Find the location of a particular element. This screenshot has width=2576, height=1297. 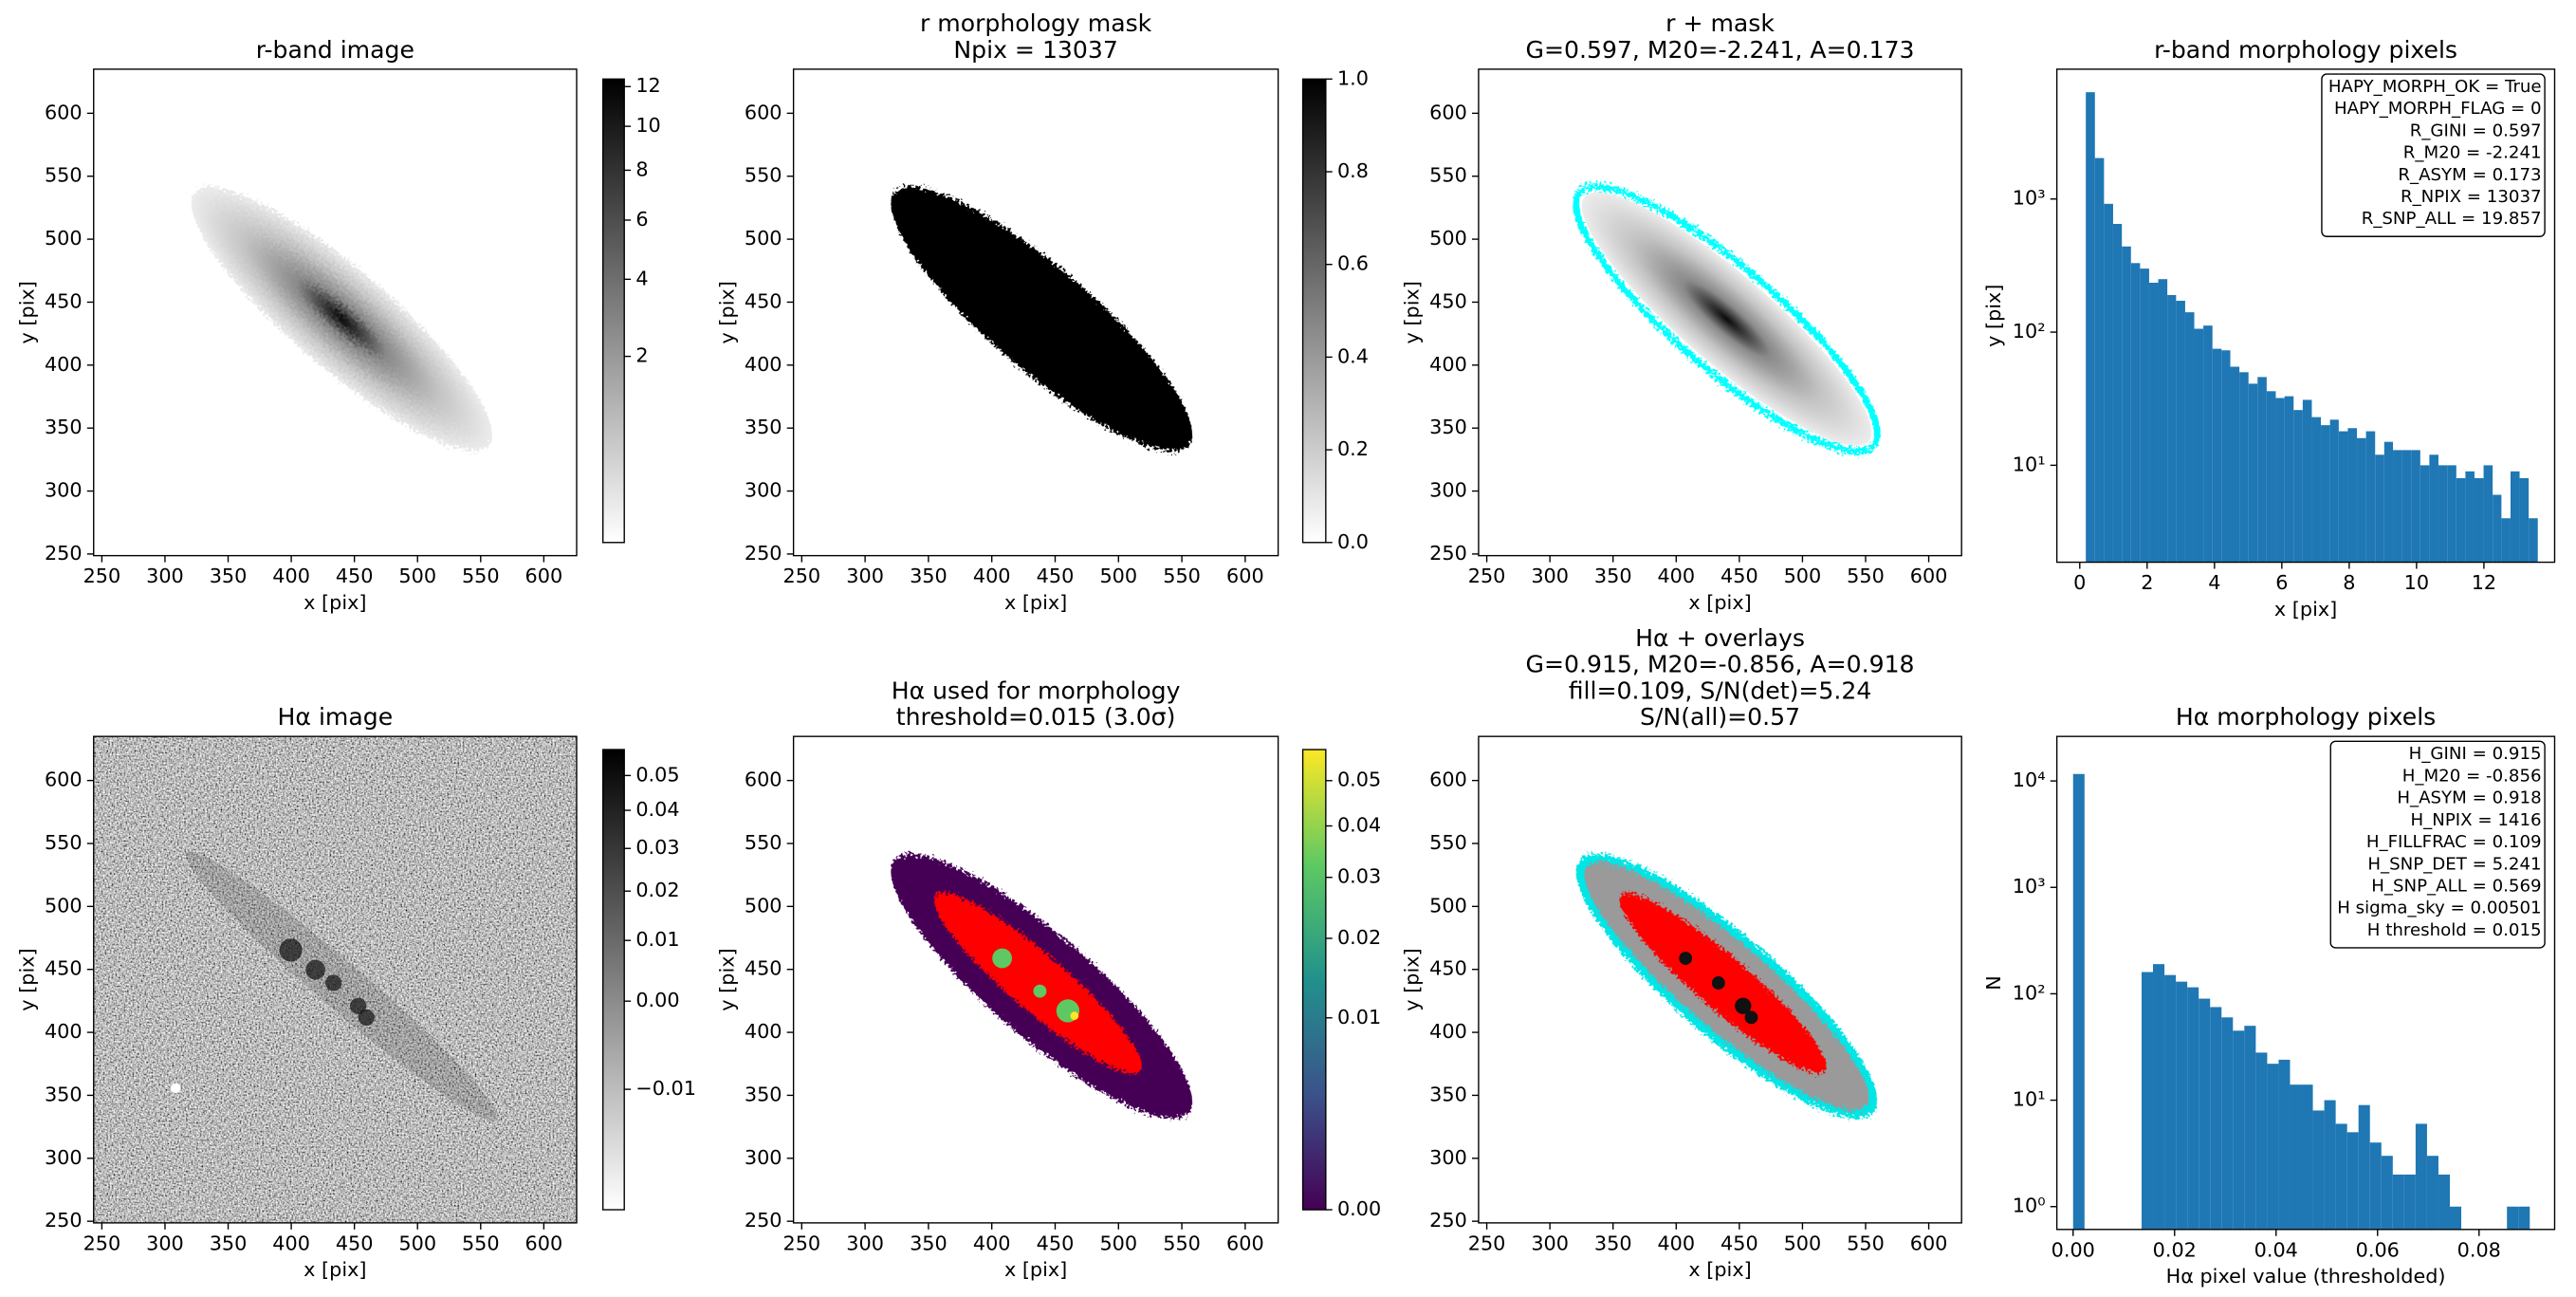

x-tick-label: 0.02 is located at coordinates (2175, 1249).